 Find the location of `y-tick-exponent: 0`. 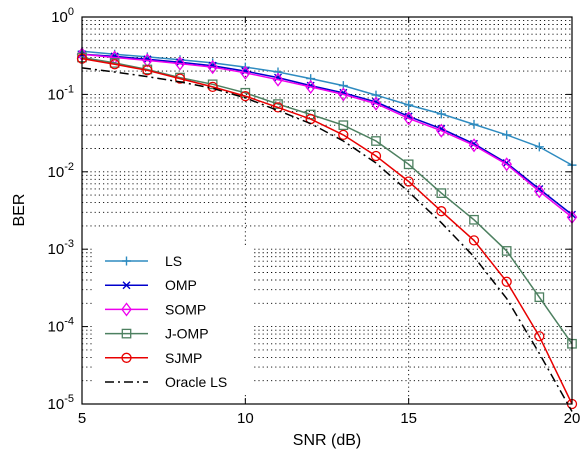

y-tick-exponent: 0 is located at coordinates (71, 12).